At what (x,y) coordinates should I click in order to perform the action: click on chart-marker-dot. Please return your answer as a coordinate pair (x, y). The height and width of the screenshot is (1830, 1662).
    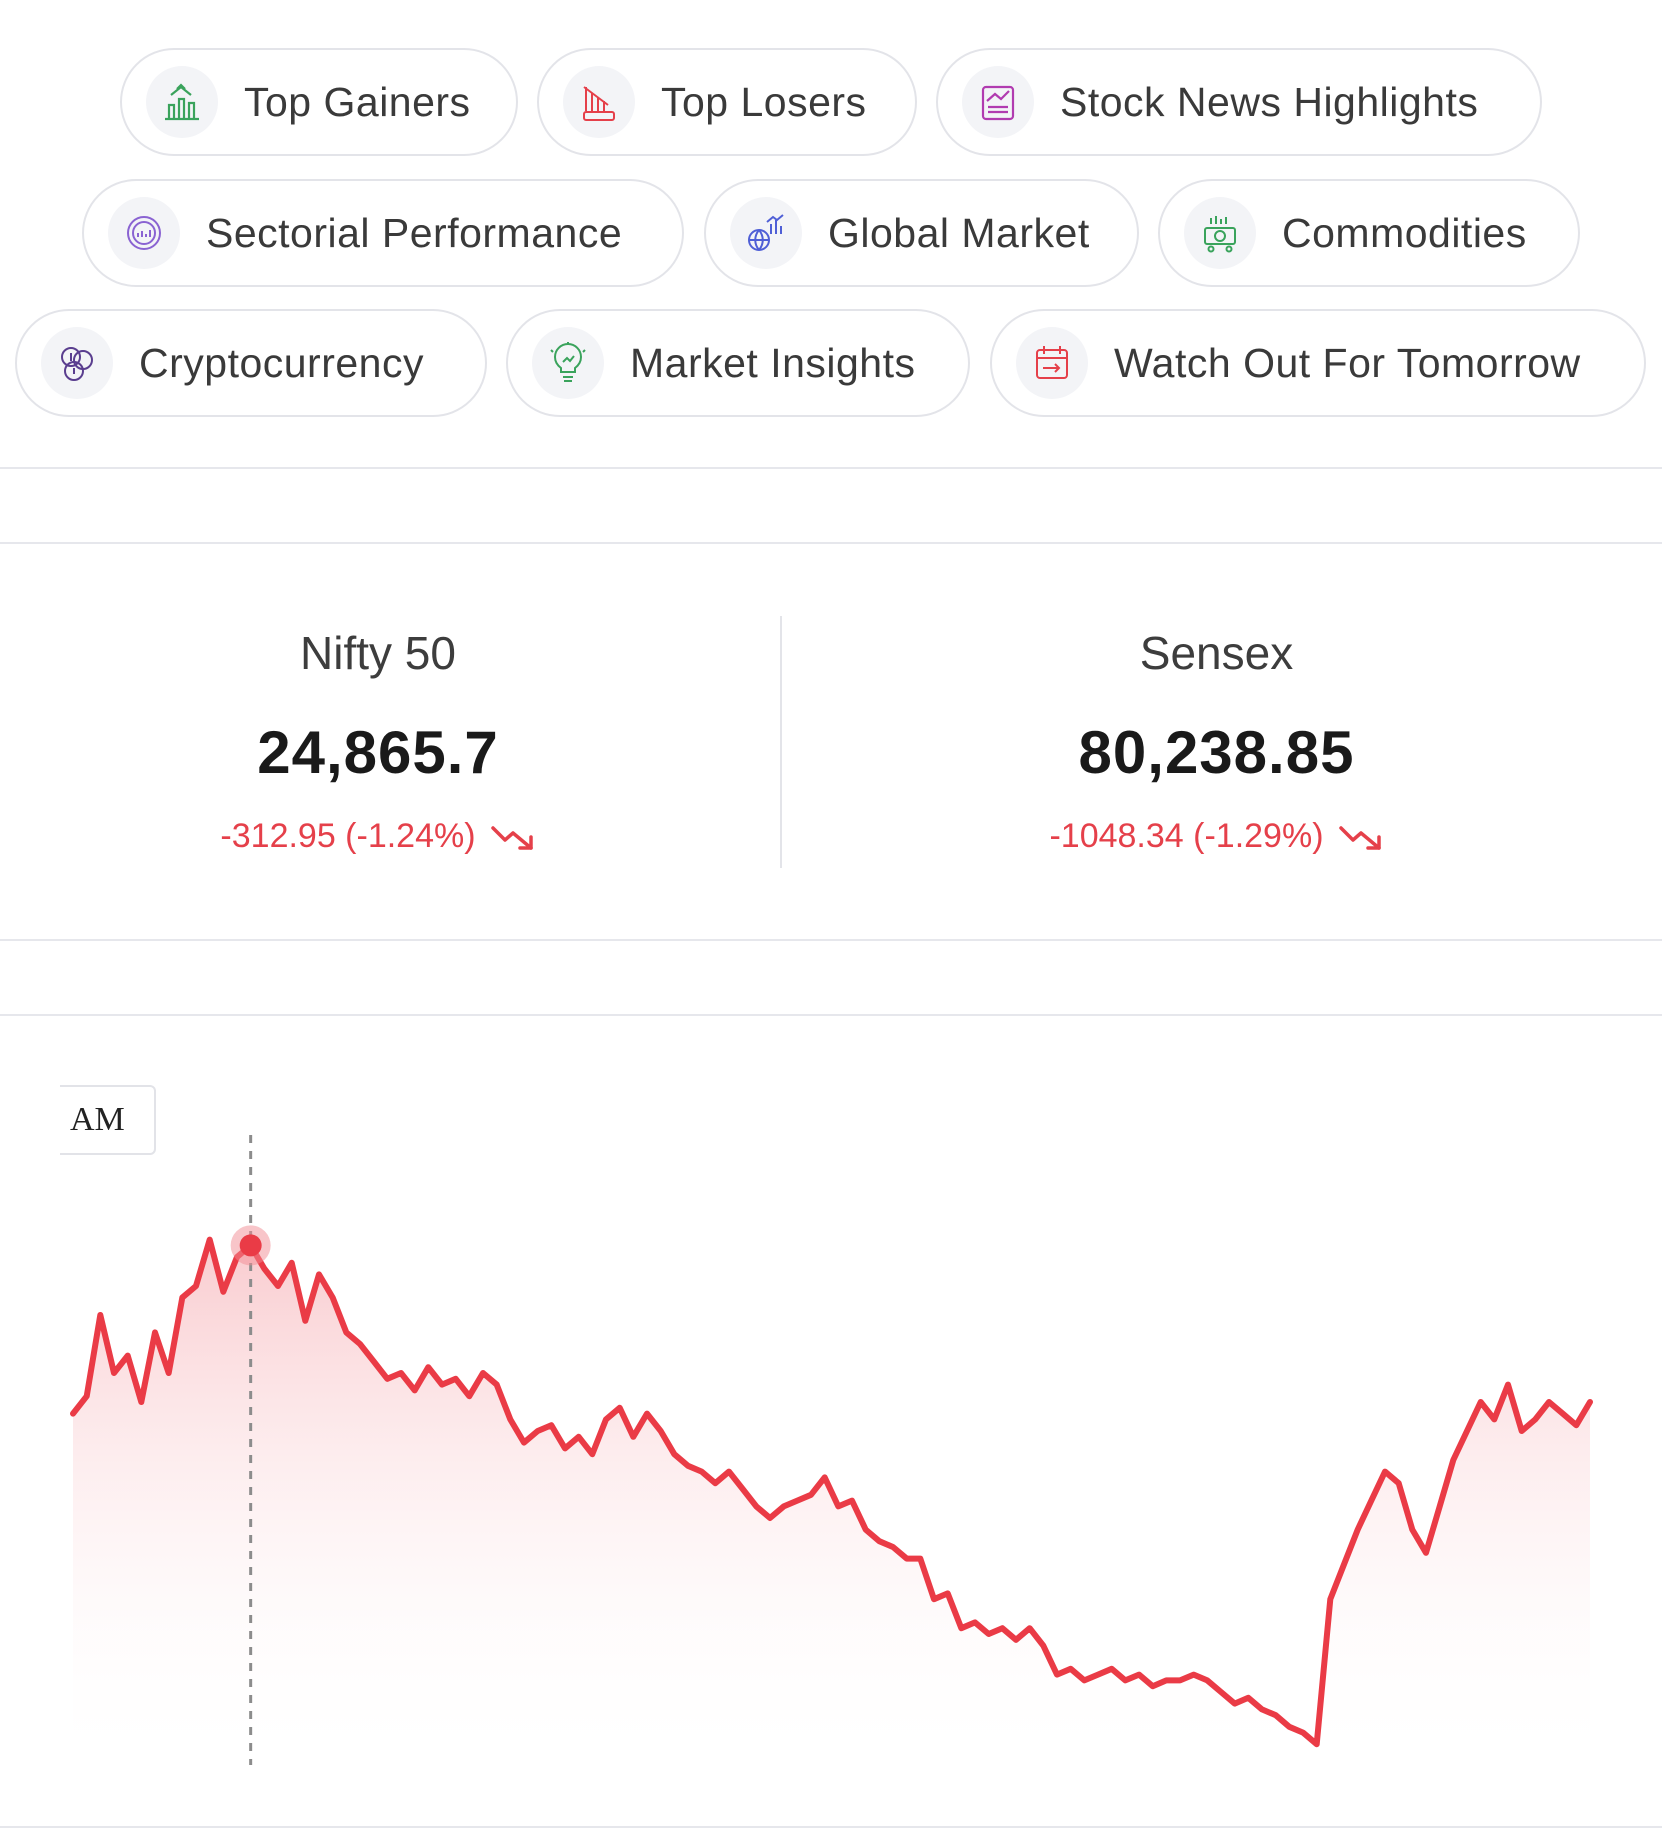
    Looking at the image, I should click on (250, 1245).